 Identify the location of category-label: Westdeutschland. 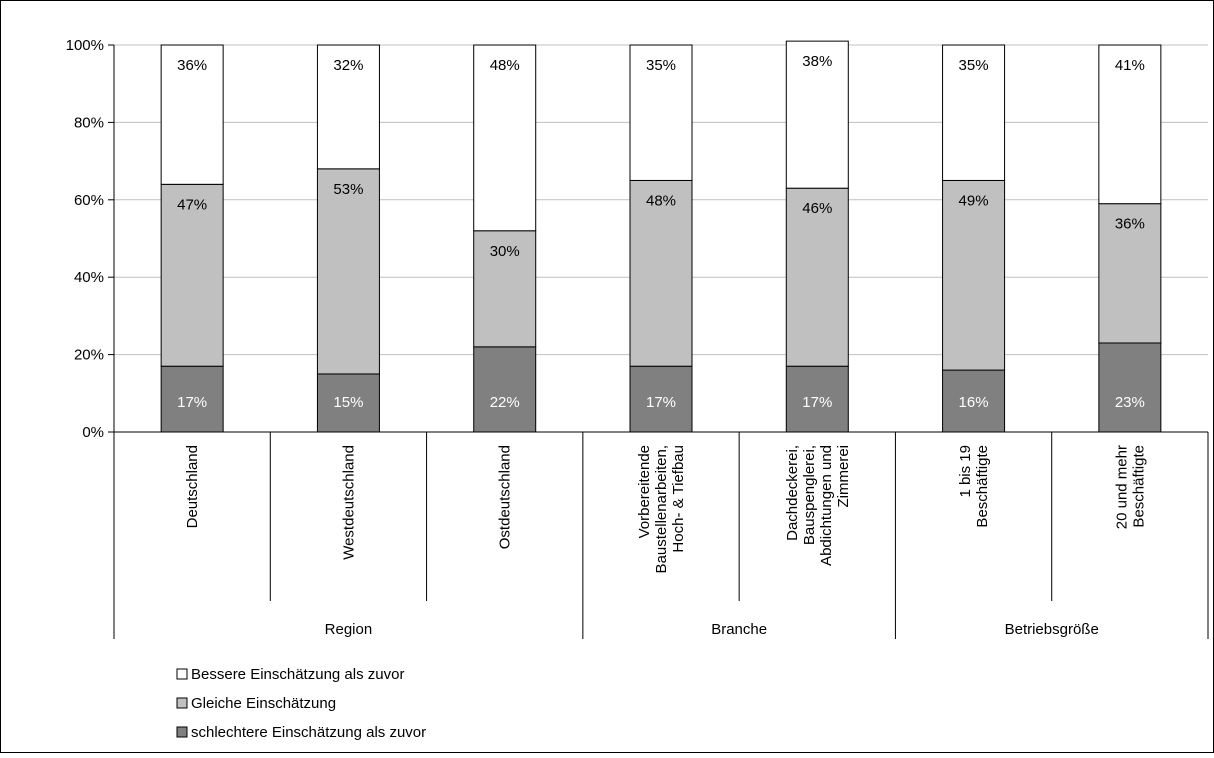
(348, 502).